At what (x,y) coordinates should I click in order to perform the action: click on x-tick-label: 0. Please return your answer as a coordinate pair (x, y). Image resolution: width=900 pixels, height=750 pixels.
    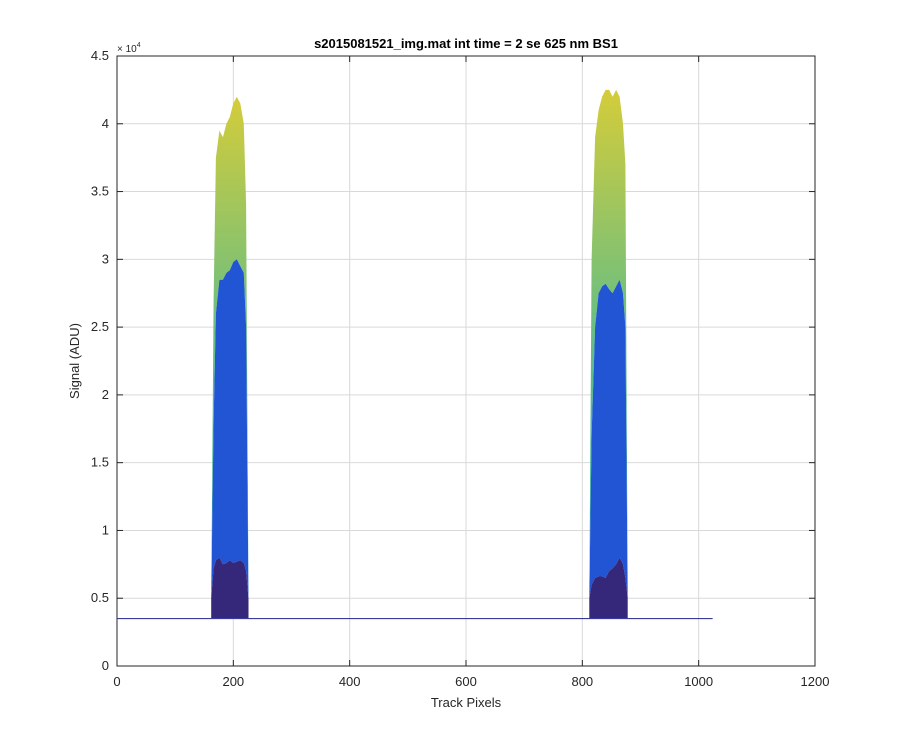
    Looking at the image, I should click on (116, 681).